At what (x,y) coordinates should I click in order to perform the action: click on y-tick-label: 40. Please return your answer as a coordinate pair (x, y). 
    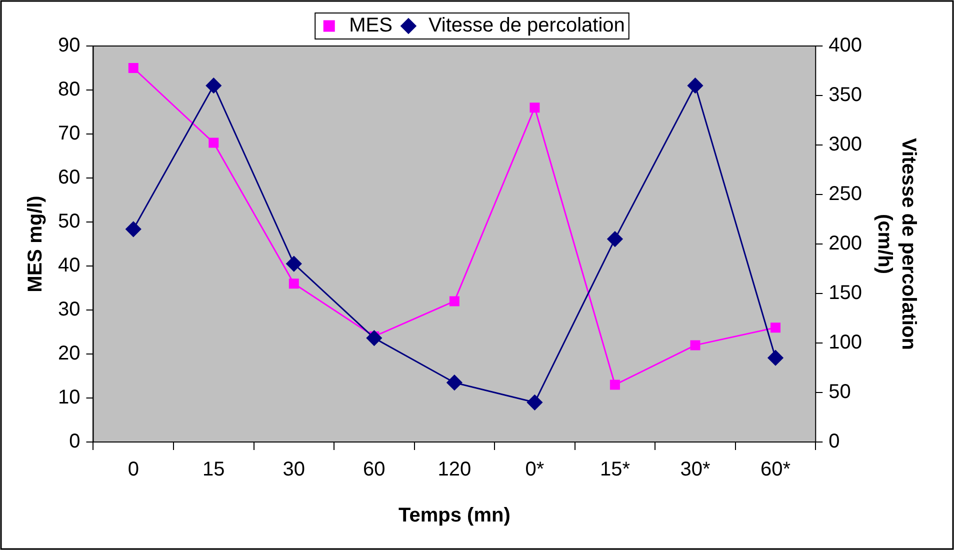
    Looking at the image, I should click on (69, 265).